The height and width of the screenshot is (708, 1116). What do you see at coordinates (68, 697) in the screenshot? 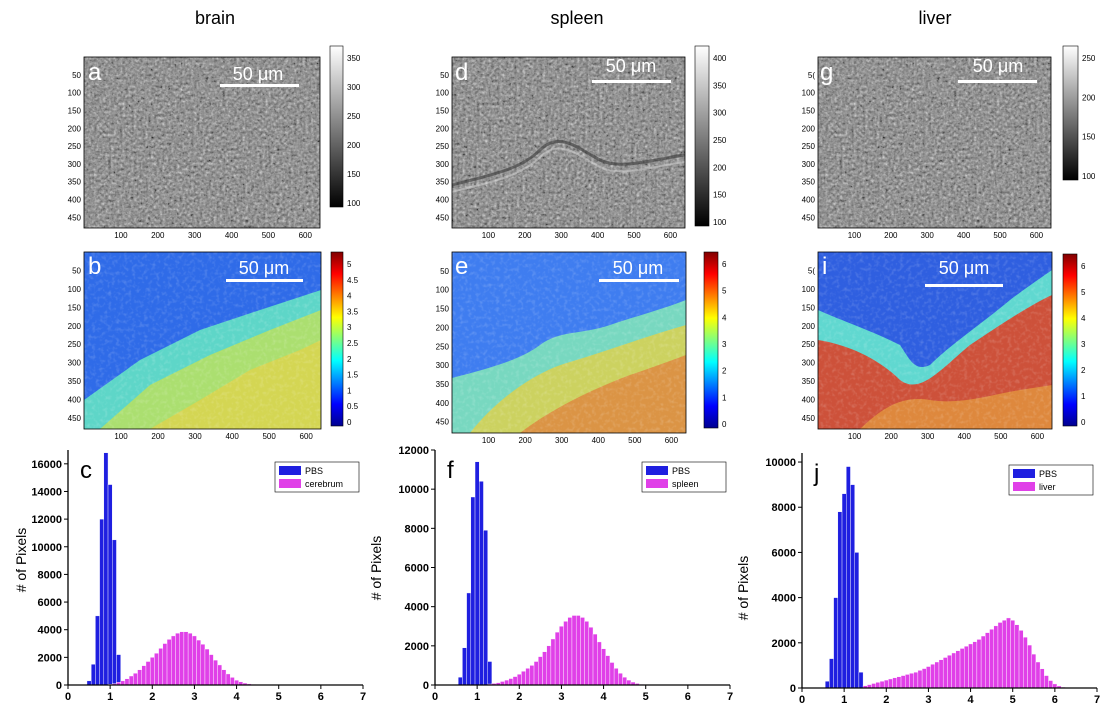
I see `xtick-c-0: 0` at bounding box center [68, 697].